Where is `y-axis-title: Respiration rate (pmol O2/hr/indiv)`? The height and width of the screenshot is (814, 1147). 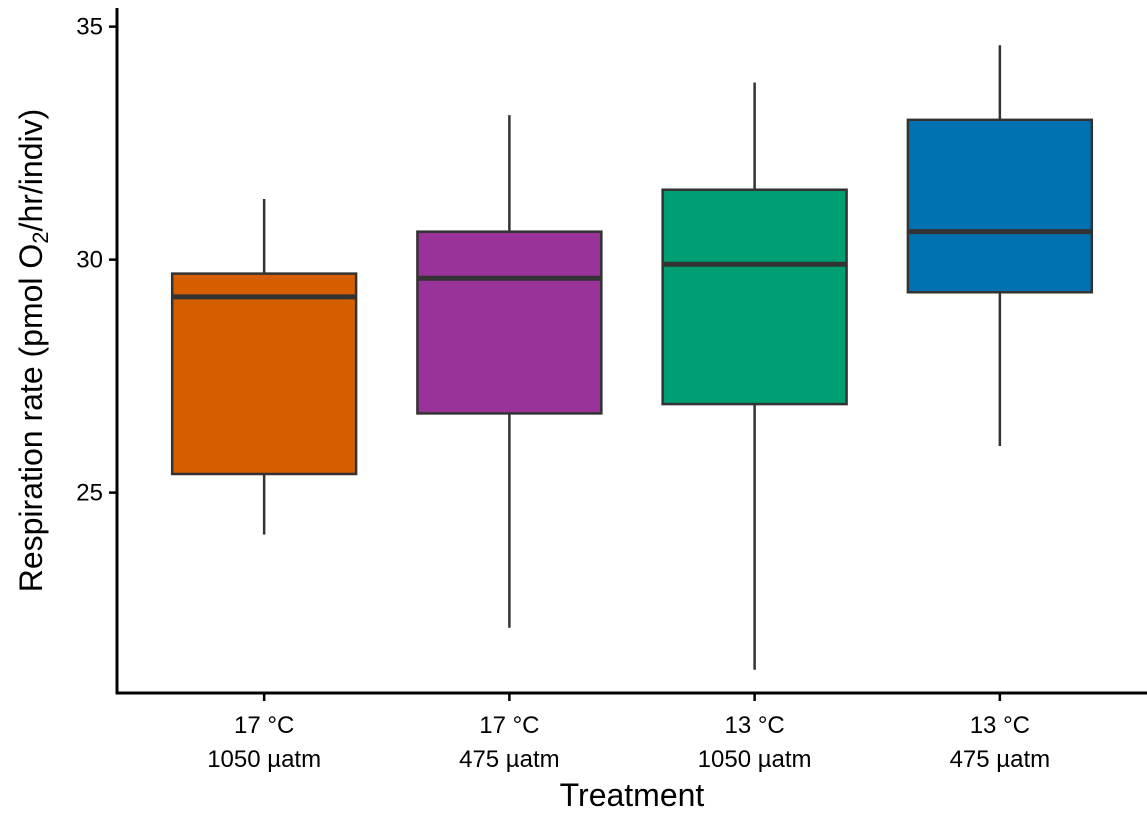
y-axis-title: Respiration rate (pmol O2/hr/indiv) is located at coordinates (33, 351).